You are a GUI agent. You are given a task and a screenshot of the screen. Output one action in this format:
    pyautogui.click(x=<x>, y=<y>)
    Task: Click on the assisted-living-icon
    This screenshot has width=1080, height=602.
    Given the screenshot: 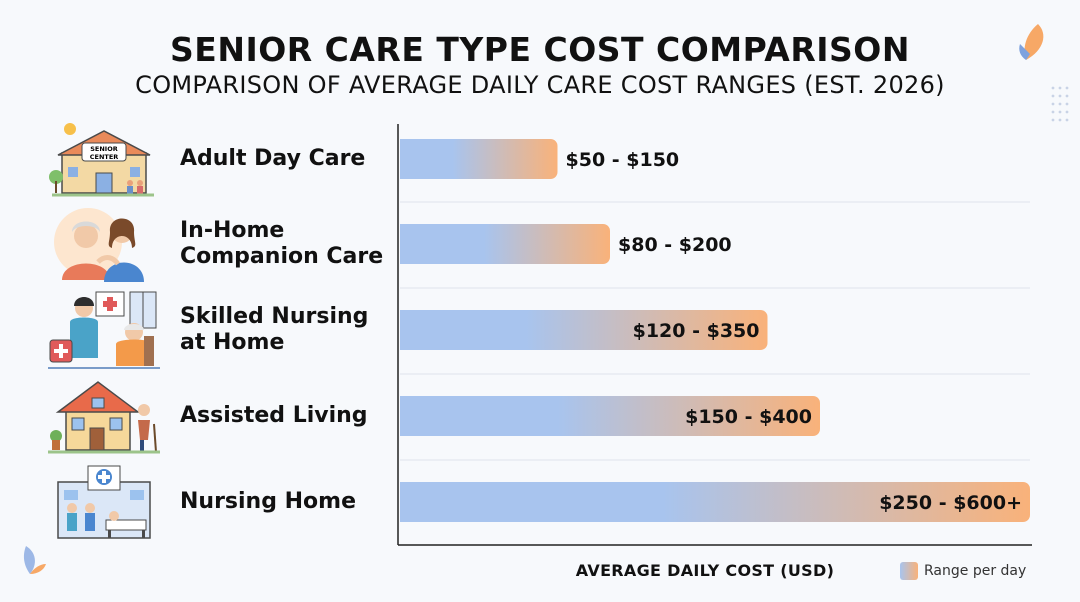 What is the action you would take?
    pyautogui.click(x=104, y=416)
    